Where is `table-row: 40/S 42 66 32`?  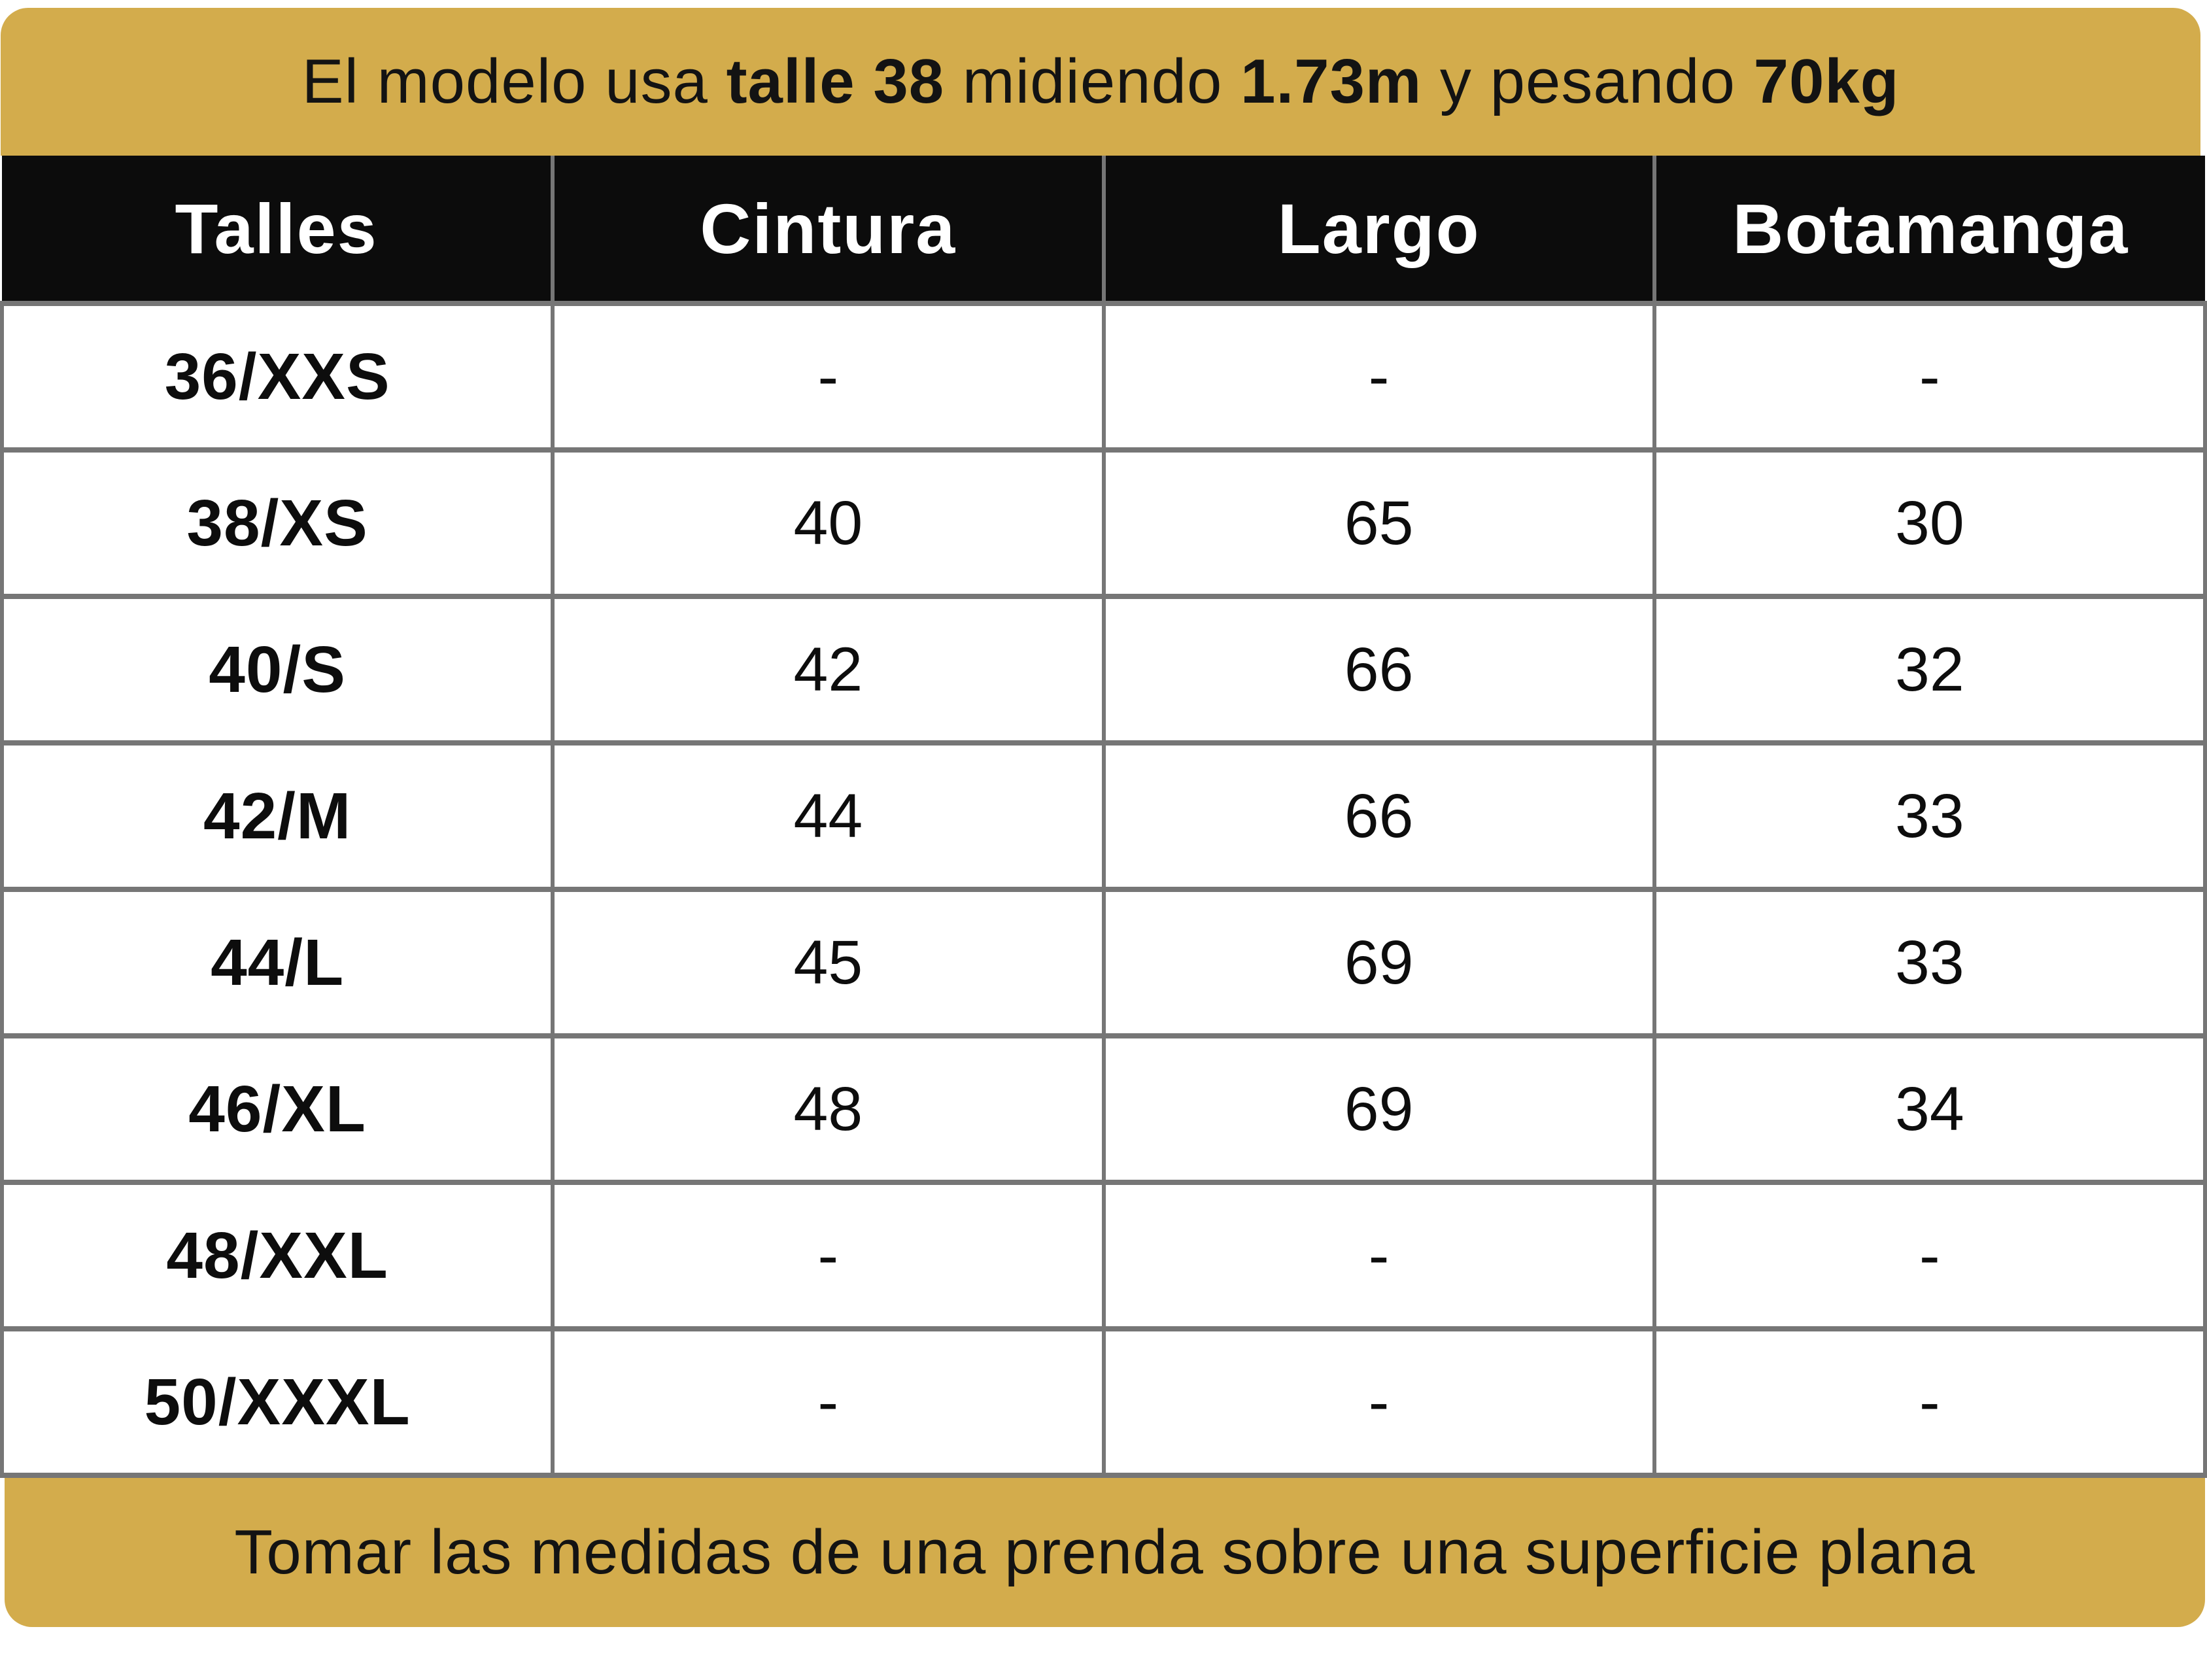
table-row: 40/S 42 66 32 is located at coordinates (1103, 670).